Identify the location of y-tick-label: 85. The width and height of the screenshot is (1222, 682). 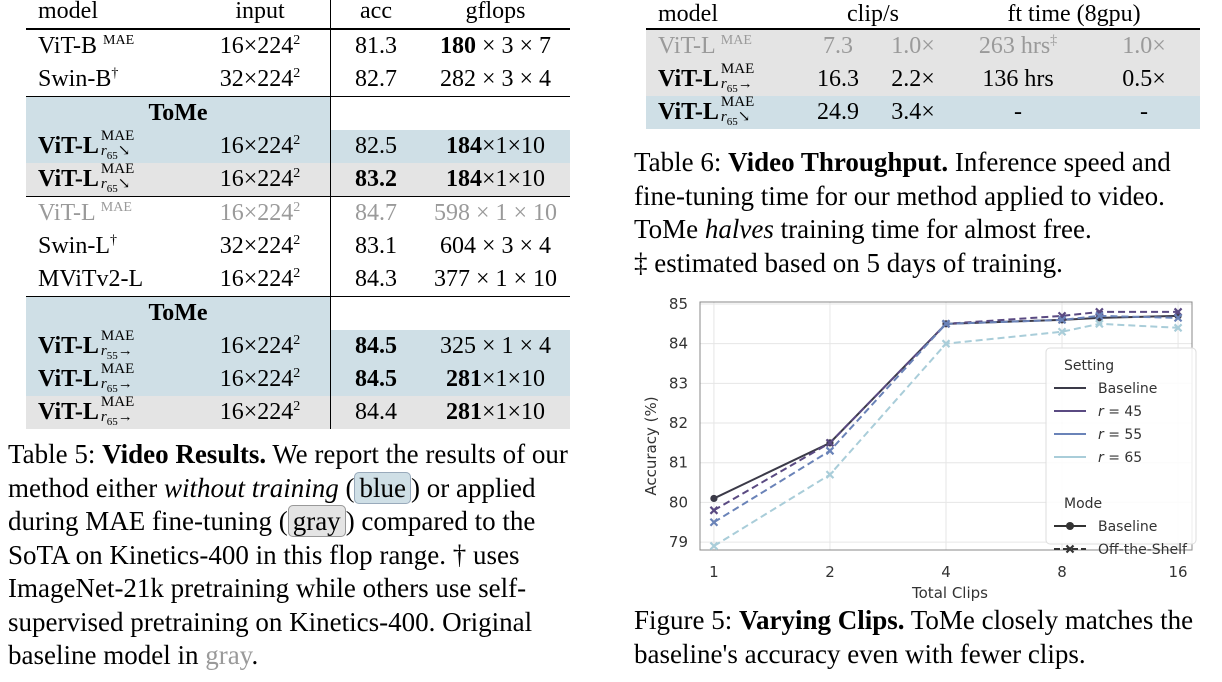
(678, 304).